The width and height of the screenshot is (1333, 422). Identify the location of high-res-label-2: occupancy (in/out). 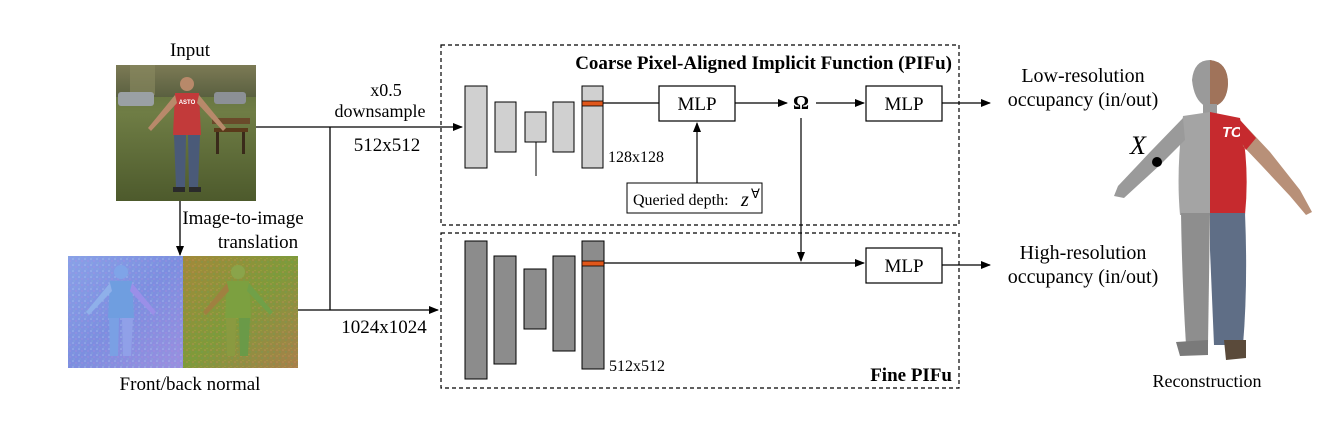
(1083, 277).